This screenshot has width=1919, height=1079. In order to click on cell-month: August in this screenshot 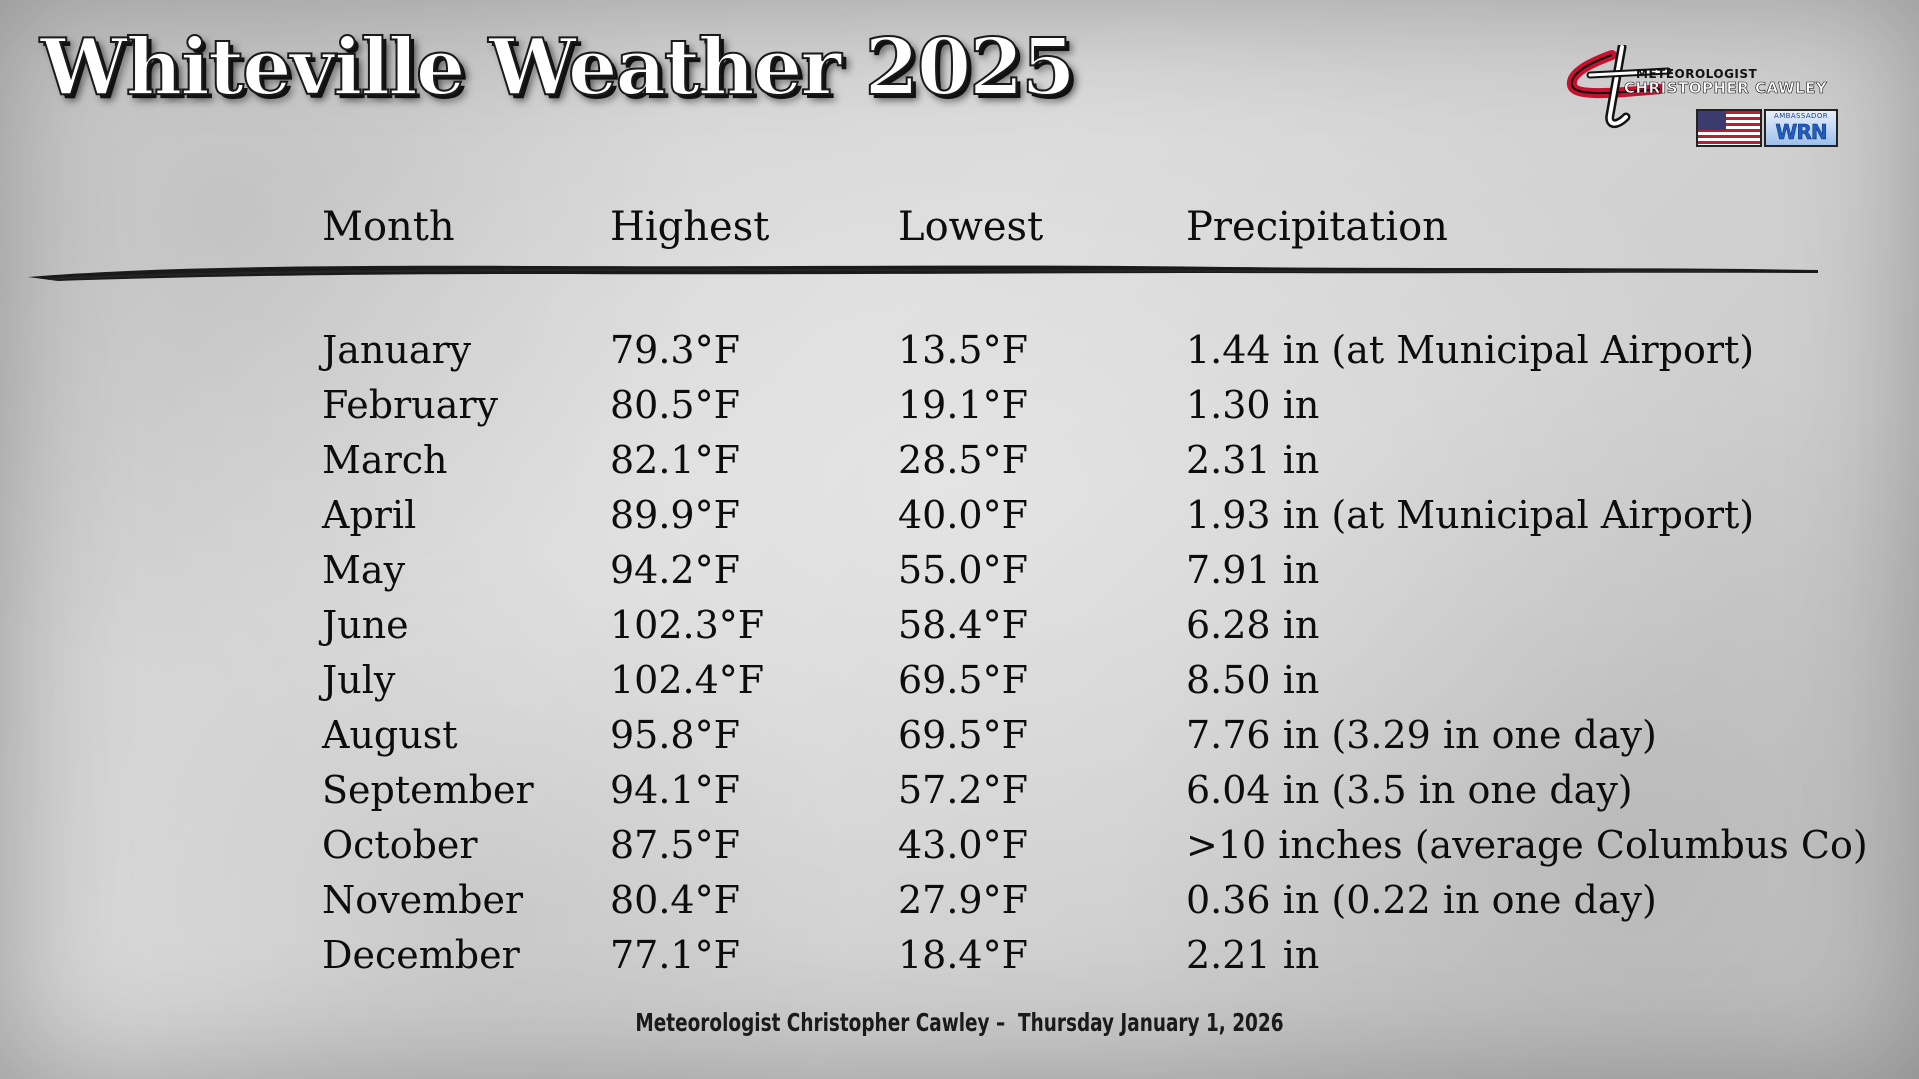, I will do `click(390, 735)`.